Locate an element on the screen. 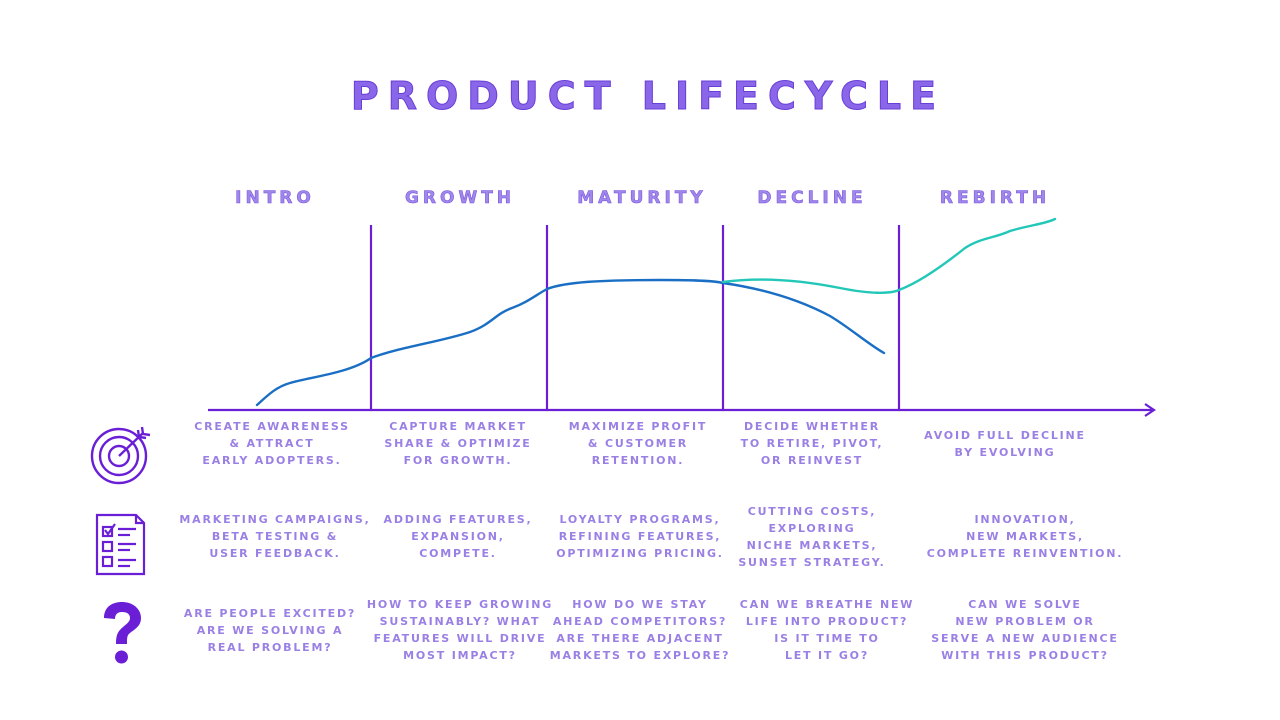 The image size is (1280, 720). page-title: PRODUCT LIFECYCLE is located at coordinates (648, 96).